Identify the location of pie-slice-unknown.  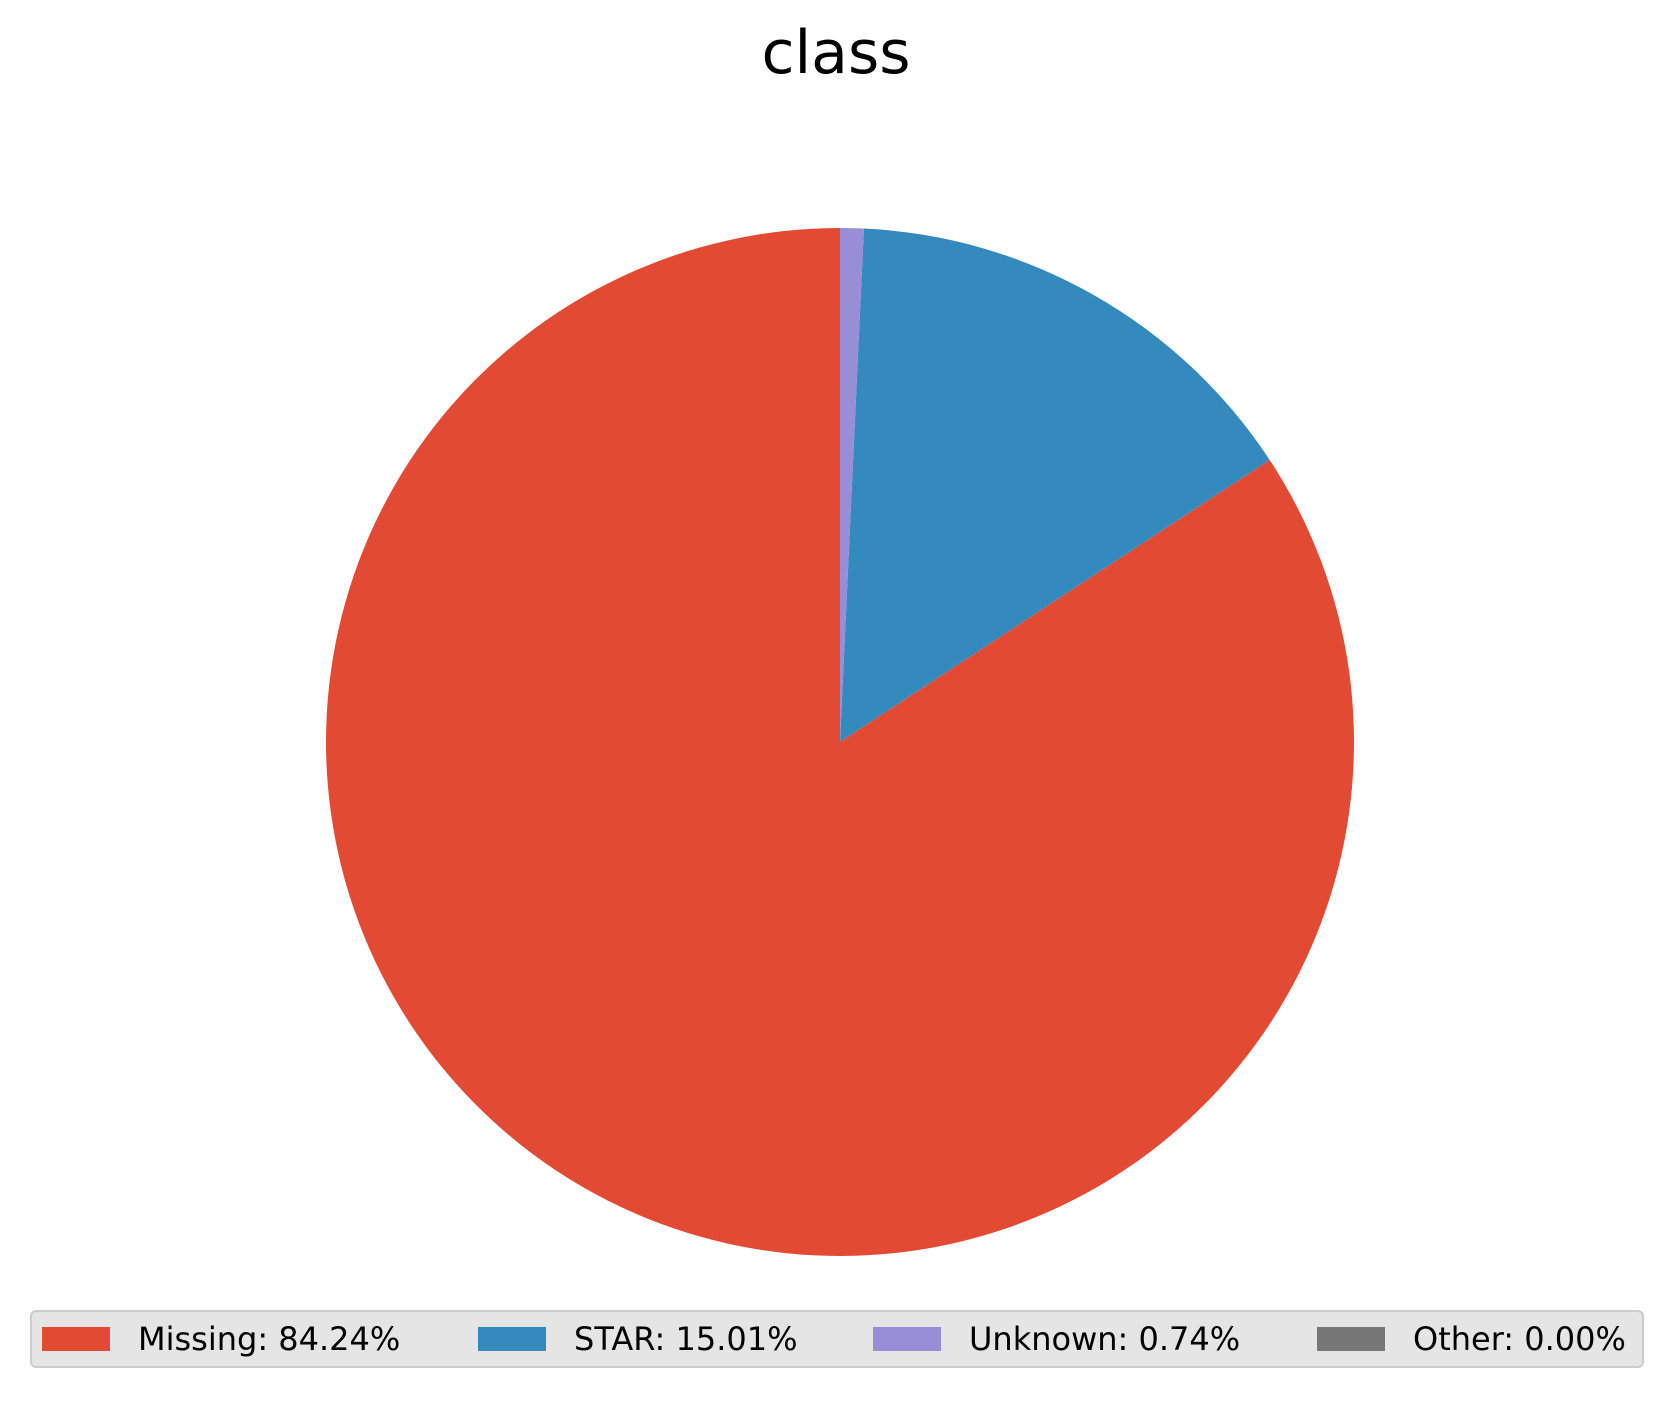
(852, 485).